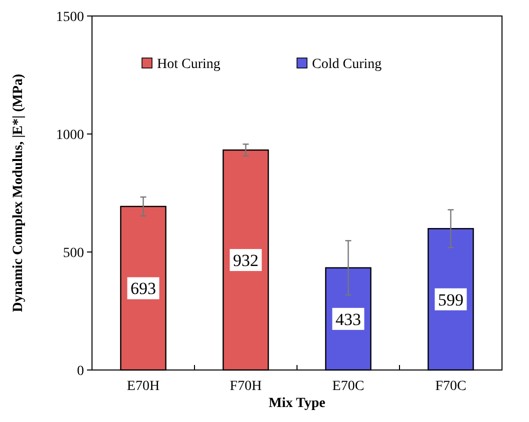 This screenshot has width=529, height=422. What do you see at coordinates (18, 193) in the screenshot?
I see `y-axis-title: Dynamic Complex Modulus, |E*| (MPa)` at bounding box center [18, 193].